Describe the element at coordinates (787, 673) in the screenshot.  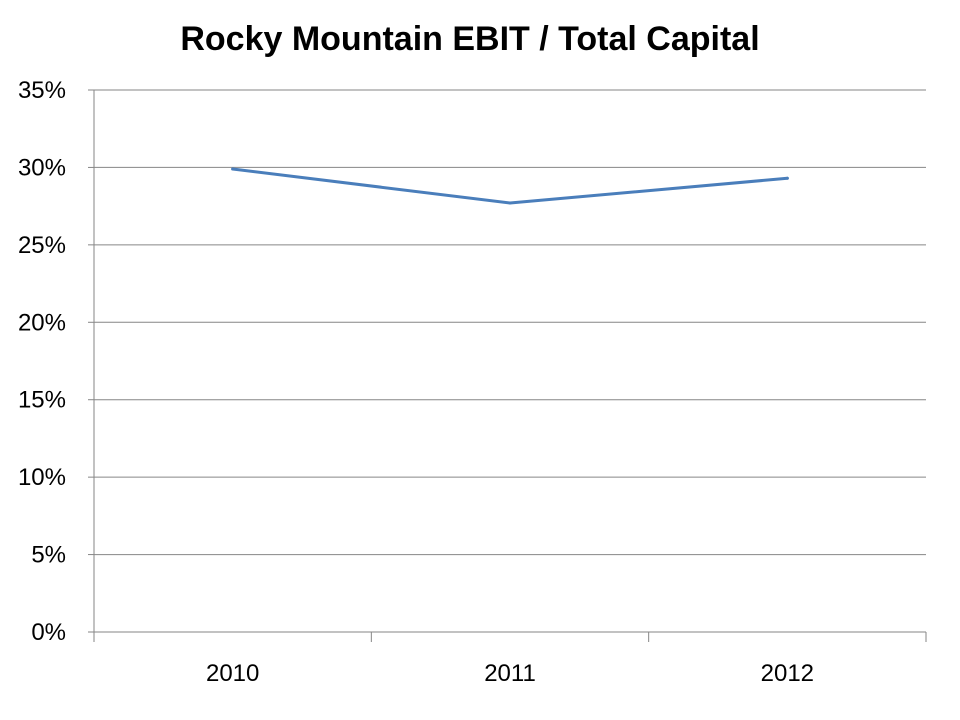
I see `x-tick-label: 2012` at that location.